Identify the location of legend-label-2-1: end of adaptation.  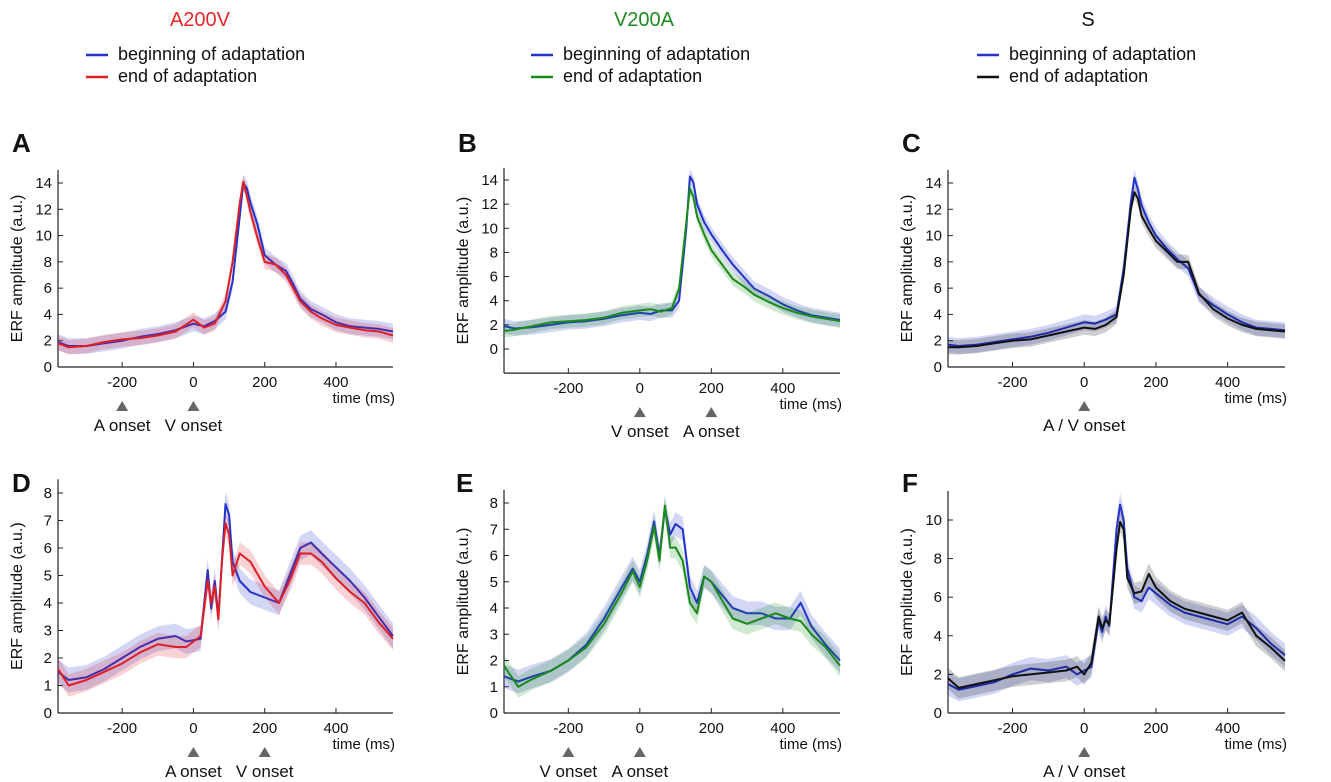
(1078, 76).